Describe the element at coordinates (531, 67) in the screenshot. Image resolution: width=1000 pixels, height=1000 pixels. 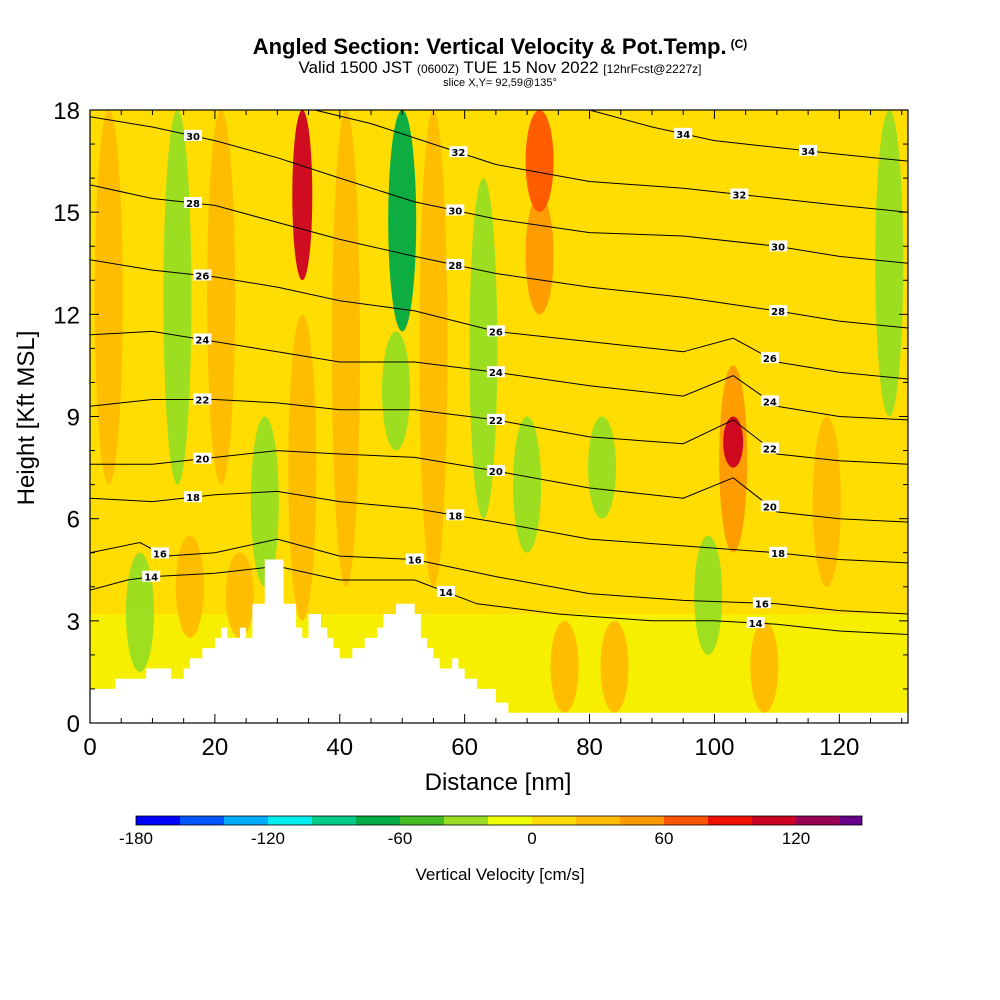
I see `valid-date: TUE 15 Nov 2022` at that location.